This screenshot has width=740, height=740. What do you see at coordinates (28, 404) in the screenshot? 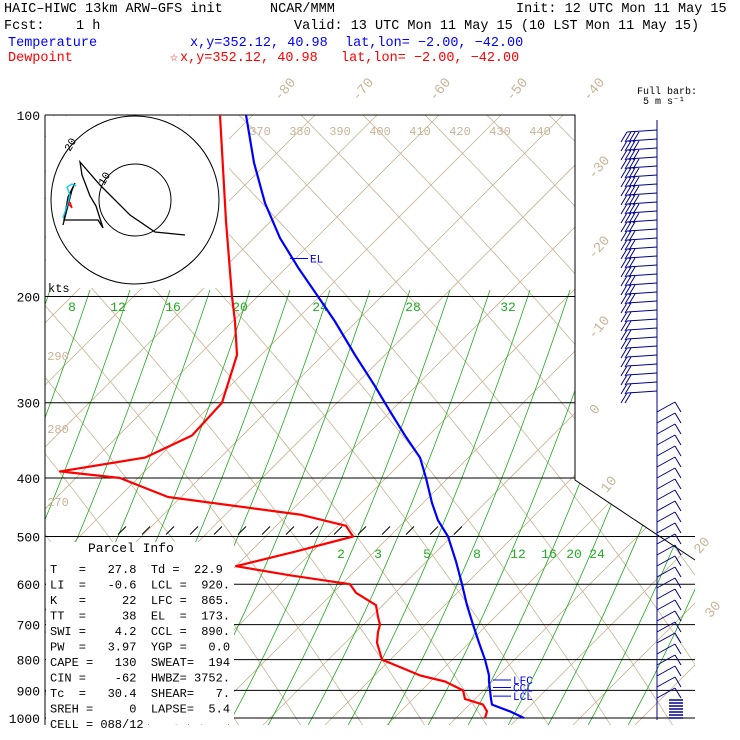
I see `pressure-tick-label: 300` at bounding box center [28, 404].